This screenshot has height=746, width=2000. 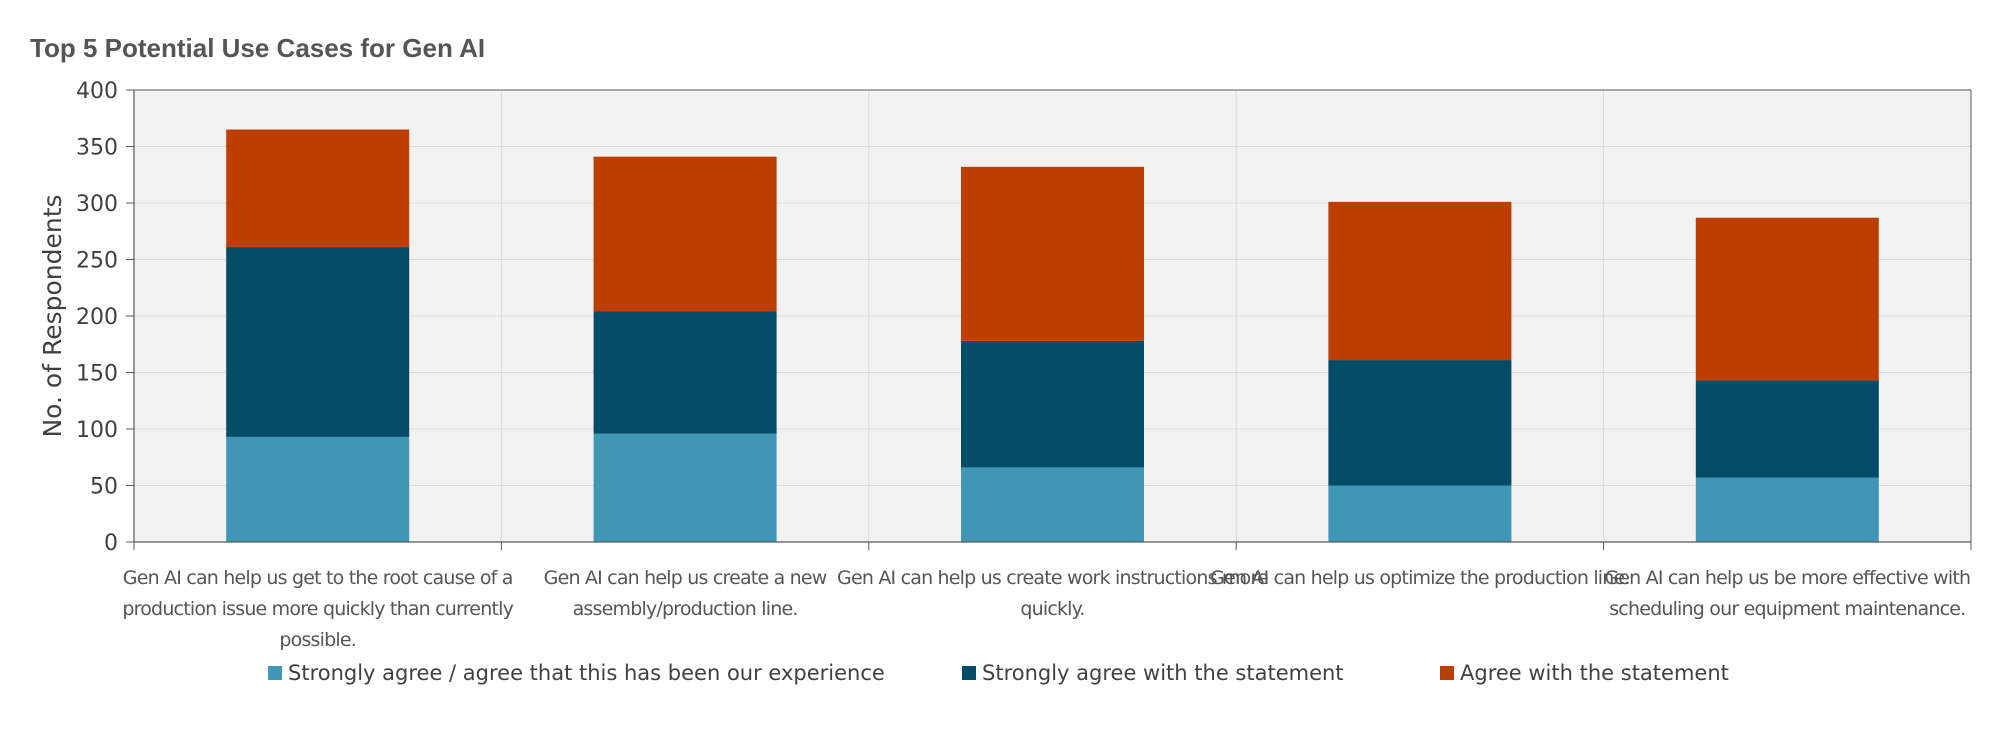 What do you see at coordinates (97, 261) in the screenshot?
I see `y-tick-label: 250` at bounding box center [97, 261].